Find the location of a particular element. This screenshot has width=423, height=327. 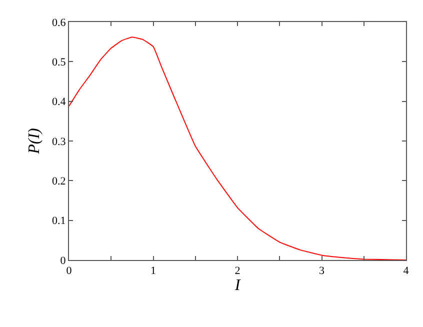

y-tick-label: 0.6 is located at coordinates (59, 22).